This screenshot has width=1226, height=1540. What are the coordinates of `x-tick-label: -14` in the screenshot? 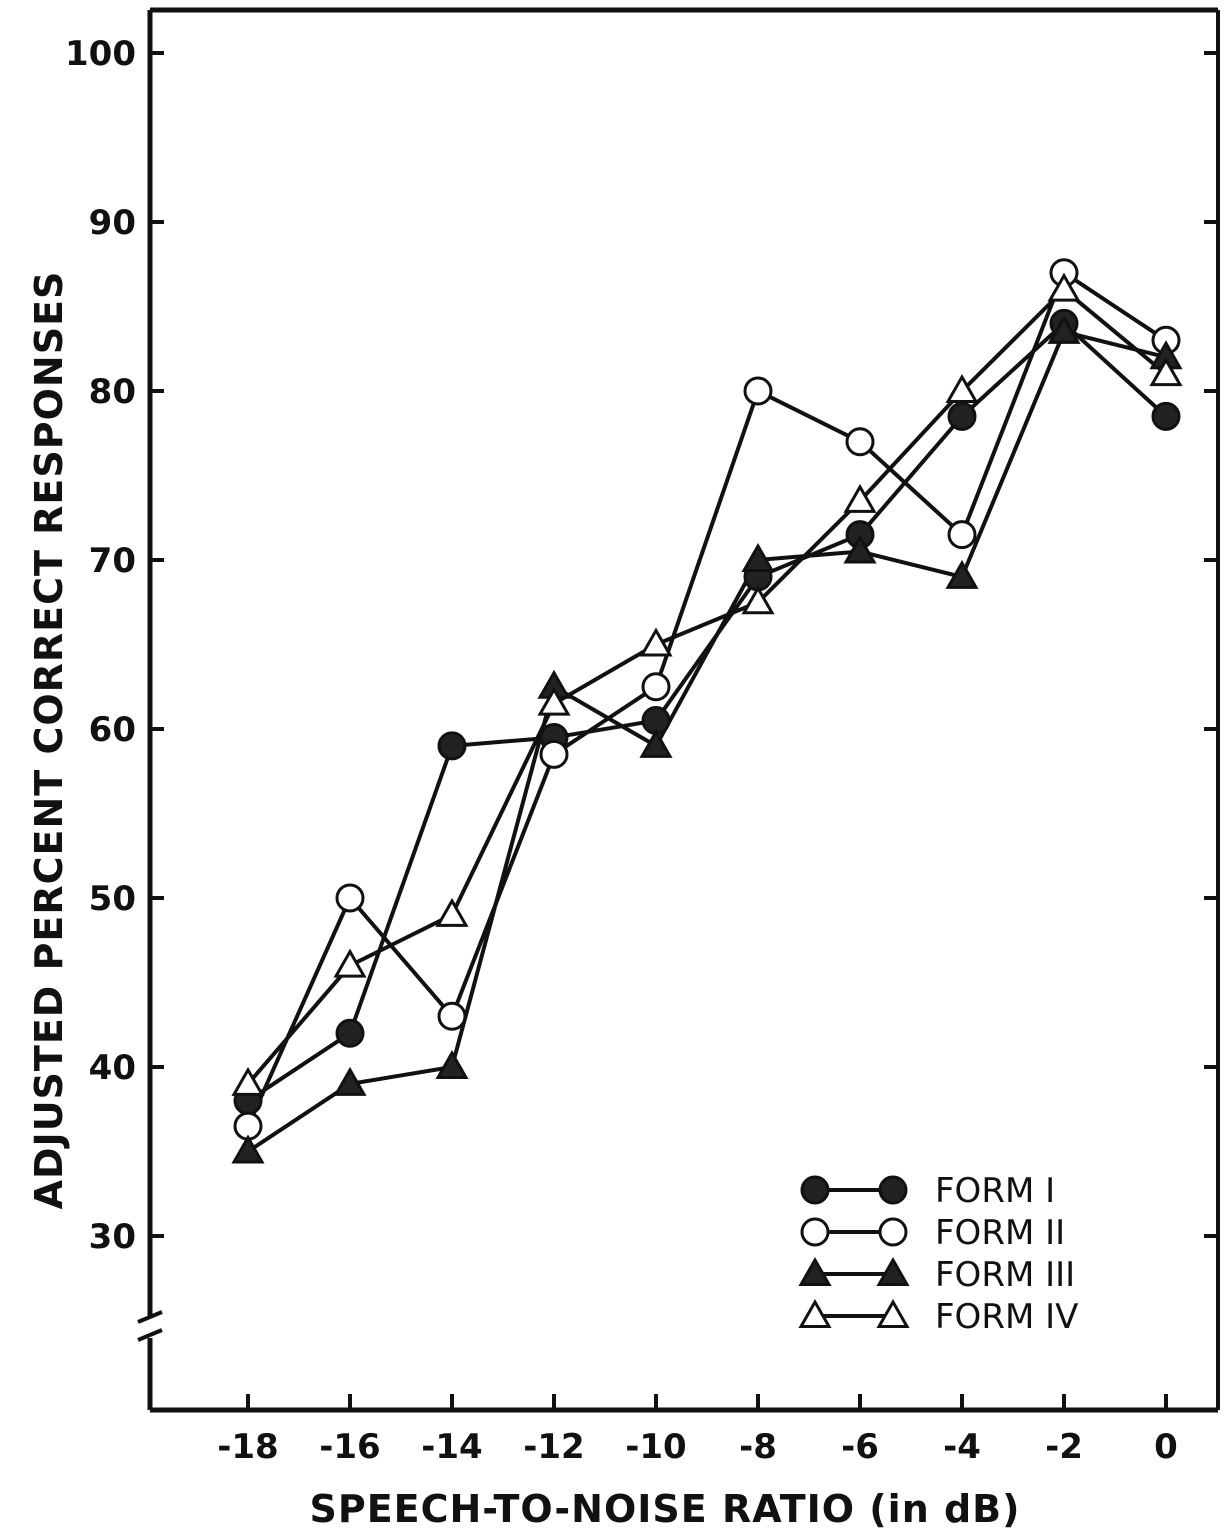 It's located at (451, 1447).